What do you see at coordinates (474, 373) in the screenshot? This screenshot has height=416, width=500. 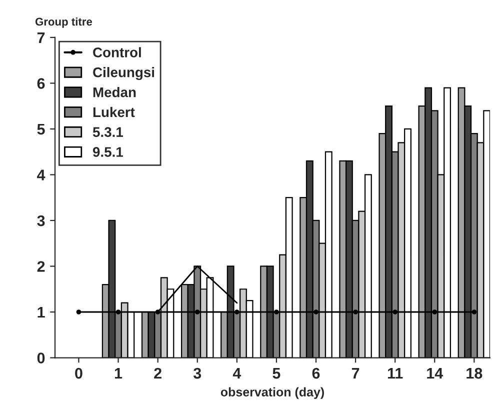 I see `x-tick-label: 18` at bounding box center [474, 373].